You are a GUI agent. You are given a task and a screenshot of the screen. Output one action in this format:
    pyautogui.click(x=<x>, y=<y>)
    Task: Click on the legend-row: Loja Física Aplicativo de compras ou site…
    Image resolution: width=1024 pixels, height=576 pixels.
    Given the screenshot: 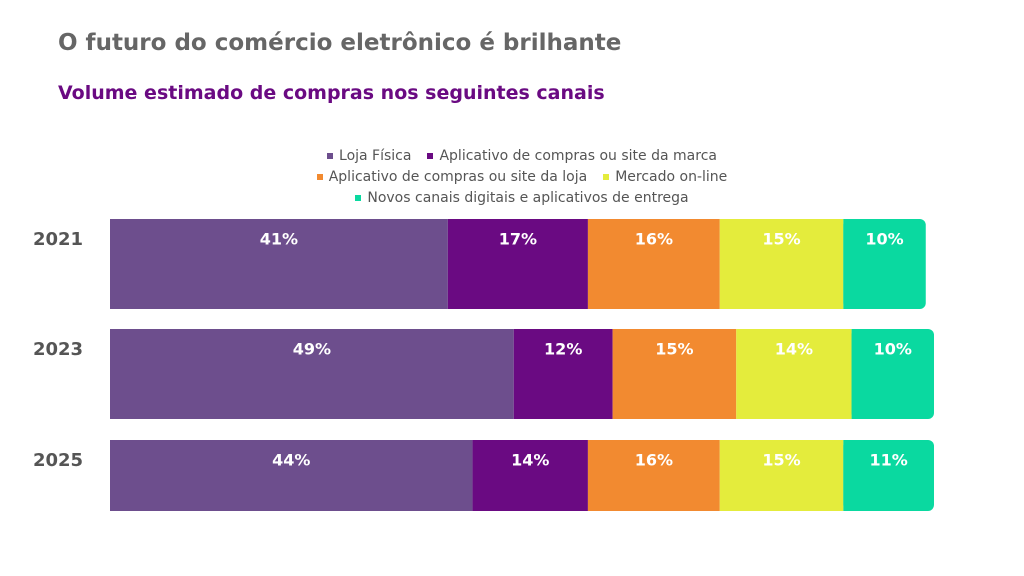 What is the action you would take?
    pyautogui.click(x=522, y=156)
    